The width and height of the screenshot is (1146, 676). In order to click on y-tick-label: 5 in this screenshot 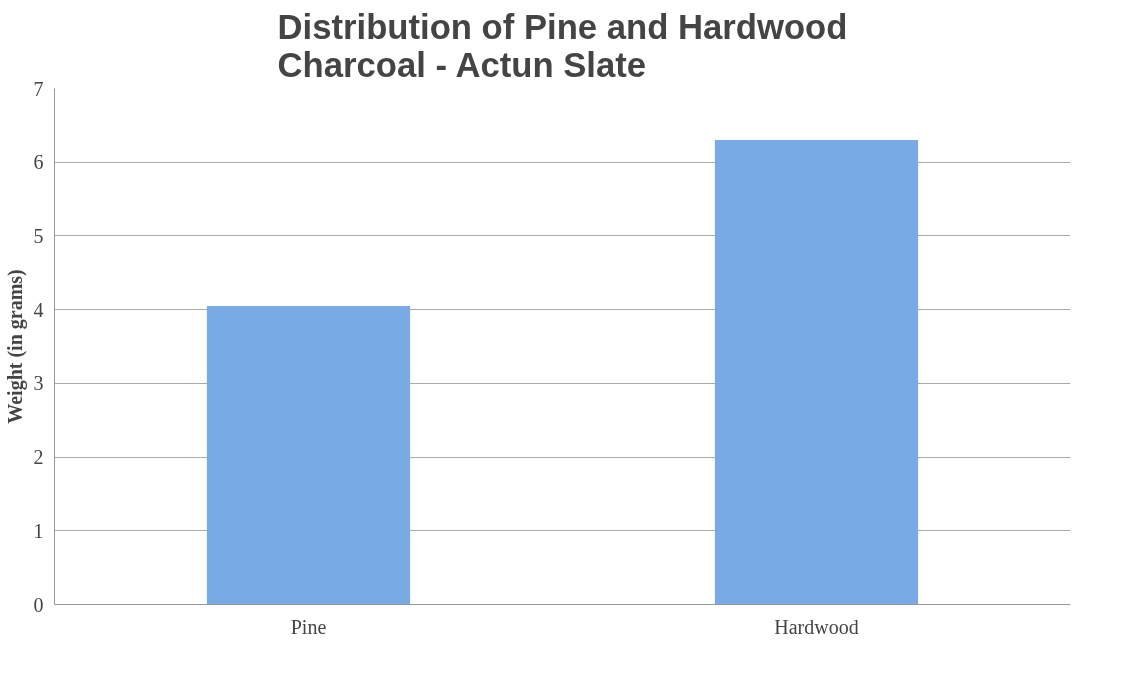, I will do `click(38, 235)`.